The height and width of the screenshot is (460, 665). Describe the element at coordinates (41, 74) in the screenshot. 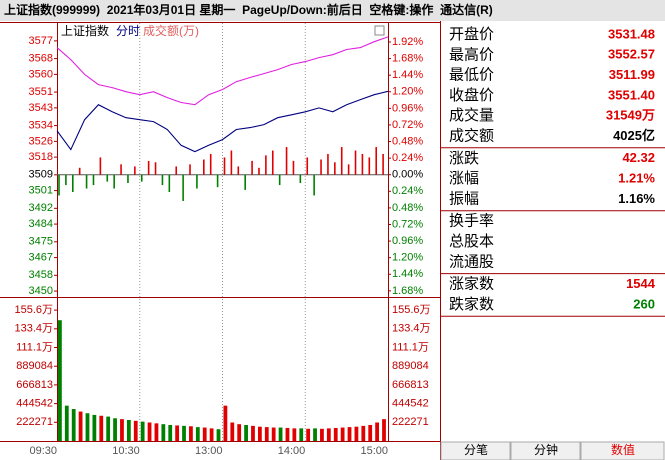

I see `y-tick-label: 3560` at that location.